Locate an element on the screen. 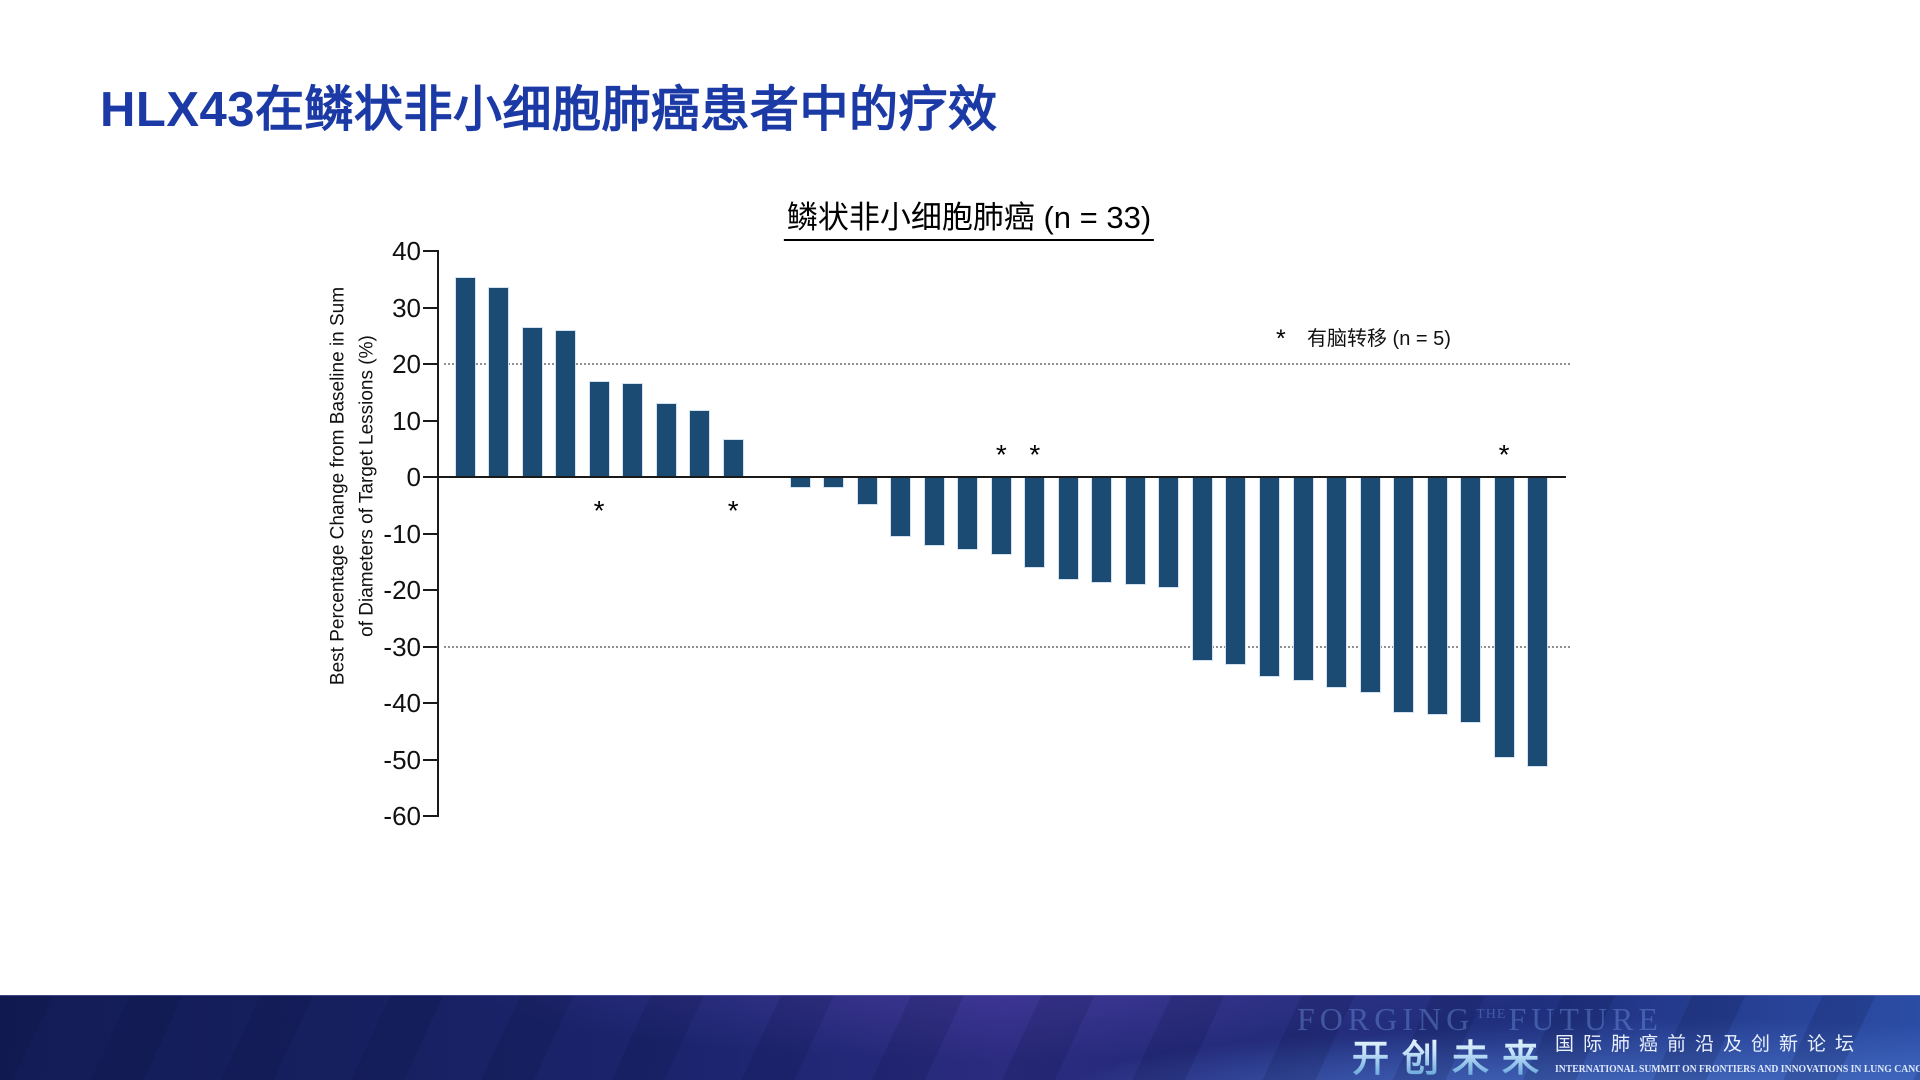  footer-watermark: FORGING THEFUTURE is located at coordinates (1480, 1019).